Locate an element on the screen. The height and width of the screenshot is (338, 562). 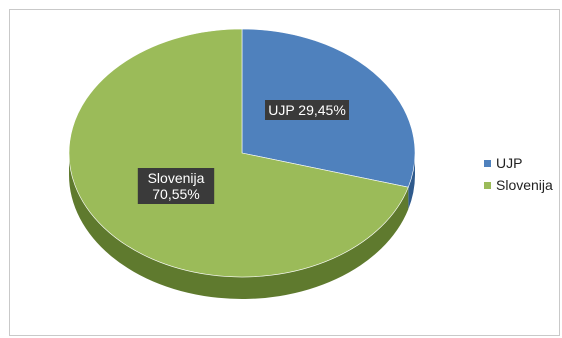
legend-swatch-slovenija is located at coordinates (487, 185).